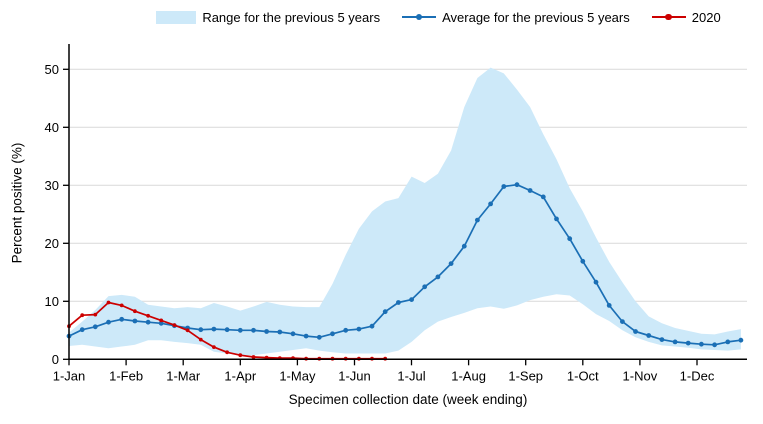  Describe the element at coordinates (419, 17) in the screenshot. I see `average-line-swatch` at that location.